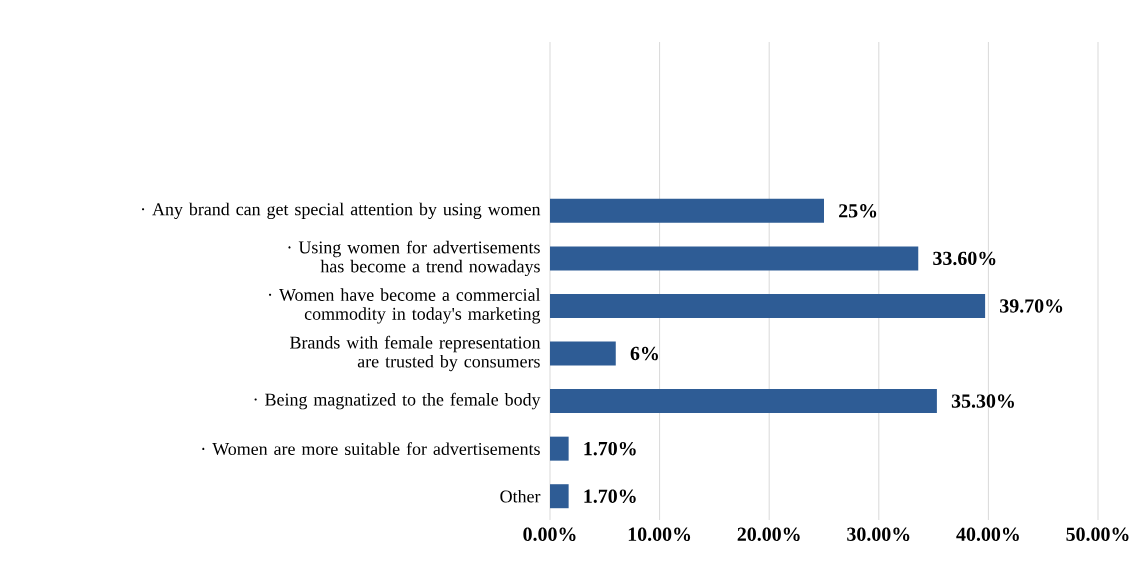  I want to click on y-tick-label: Brands with female representation are trusted by consumers, so click(415, 353).